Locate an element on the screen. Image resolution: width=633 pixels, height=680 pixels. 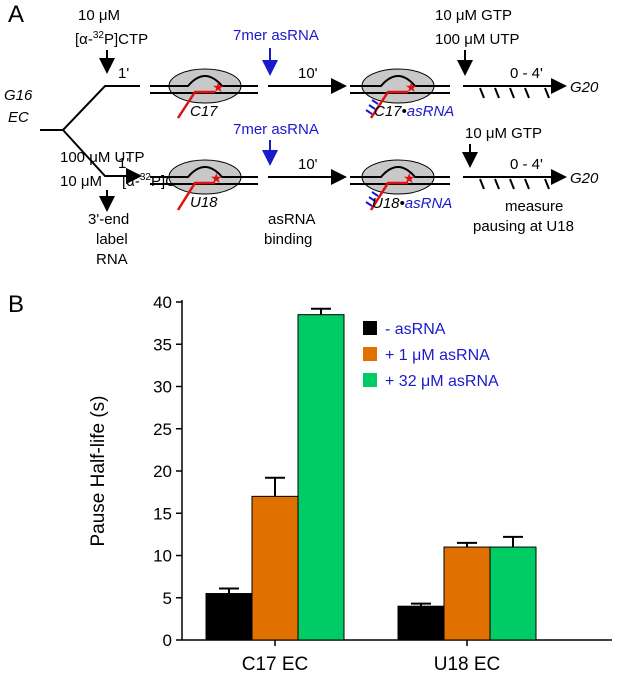
text: label is located at coordinates (112, 239).